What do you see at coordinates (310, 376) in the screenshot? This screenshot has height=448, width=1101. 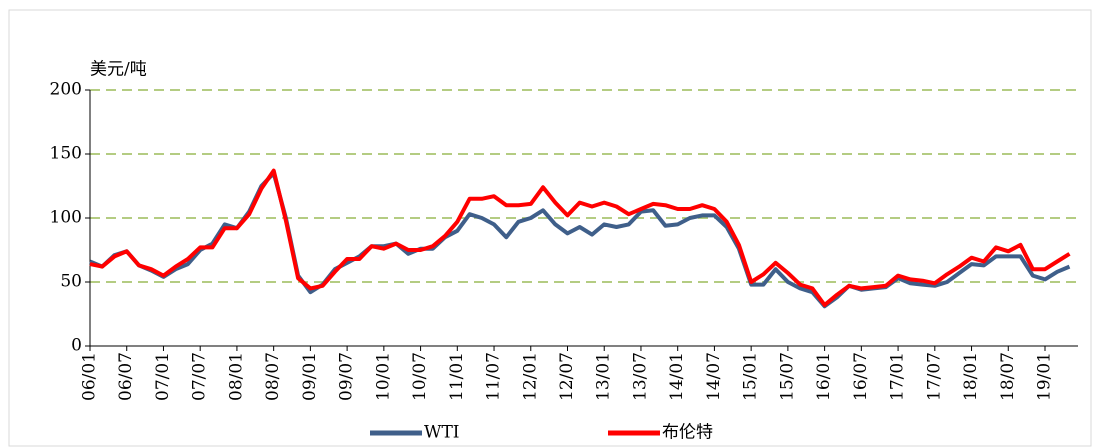 I see `x-tick-label: 09/01` at bounding box center [310, 376].